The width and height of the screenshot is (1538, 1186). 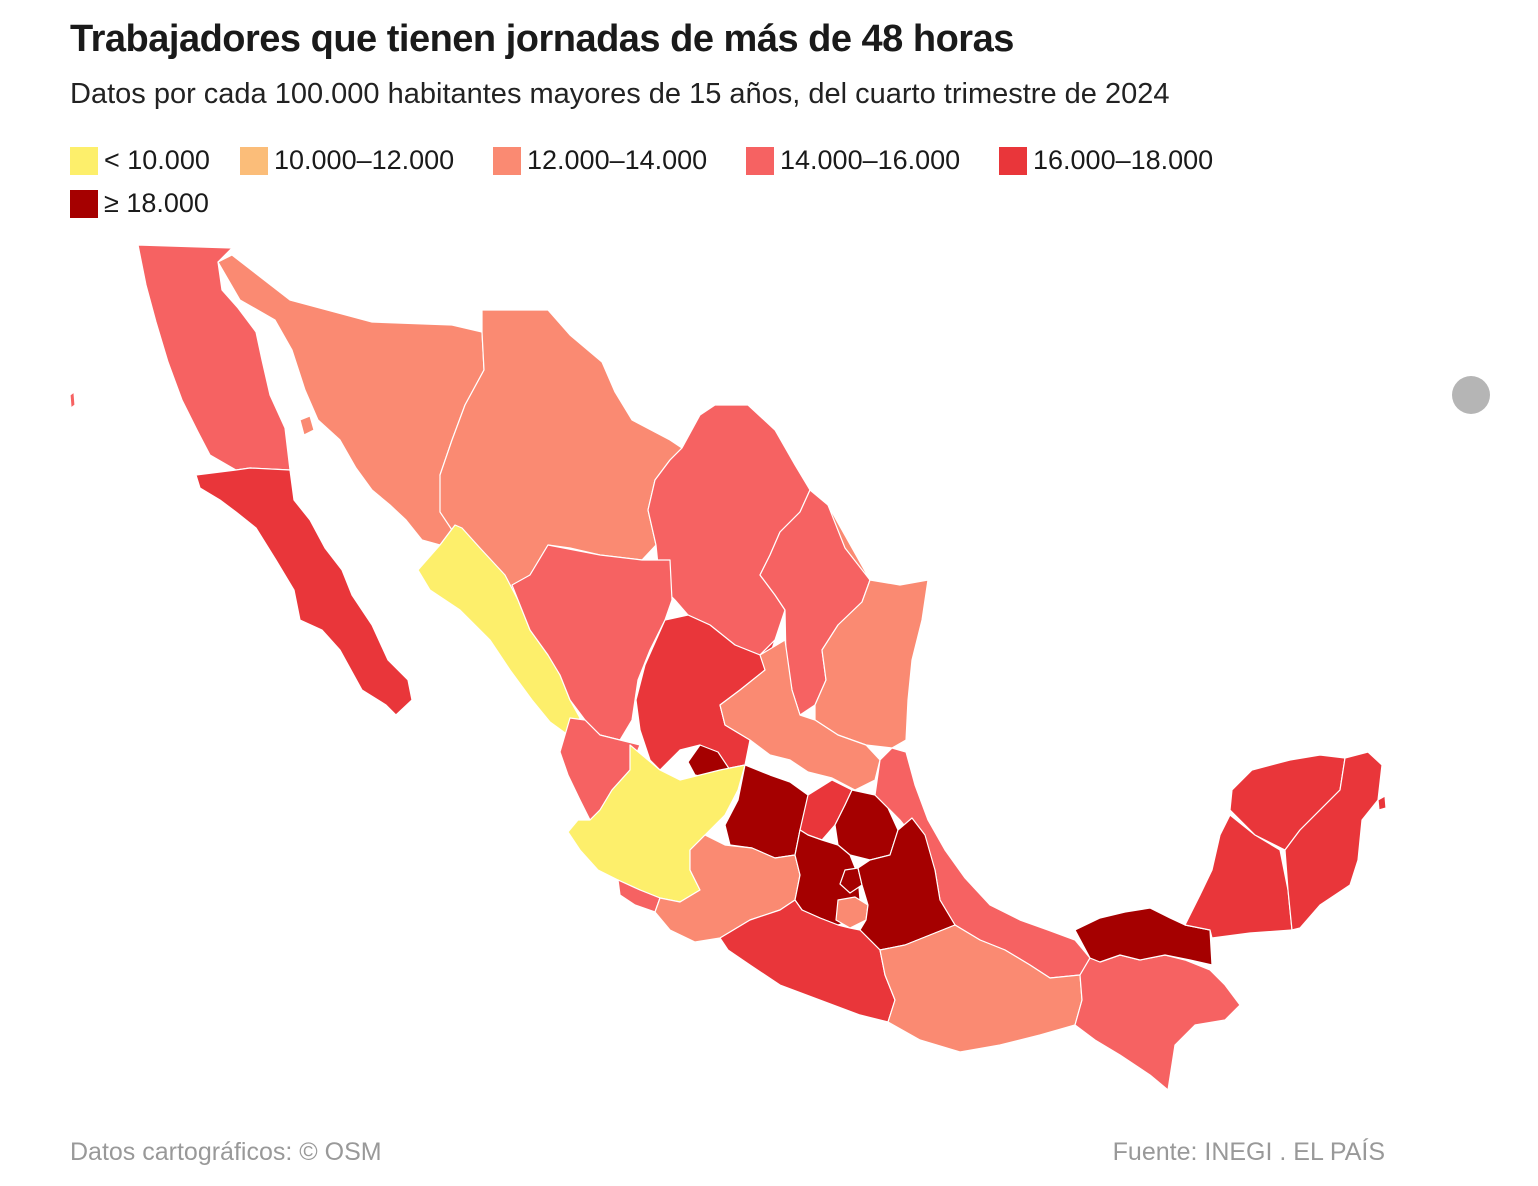 I want to click on footer-source: Fuente: INEGI . EL PAÍS, so click(x=1248, y=1152).